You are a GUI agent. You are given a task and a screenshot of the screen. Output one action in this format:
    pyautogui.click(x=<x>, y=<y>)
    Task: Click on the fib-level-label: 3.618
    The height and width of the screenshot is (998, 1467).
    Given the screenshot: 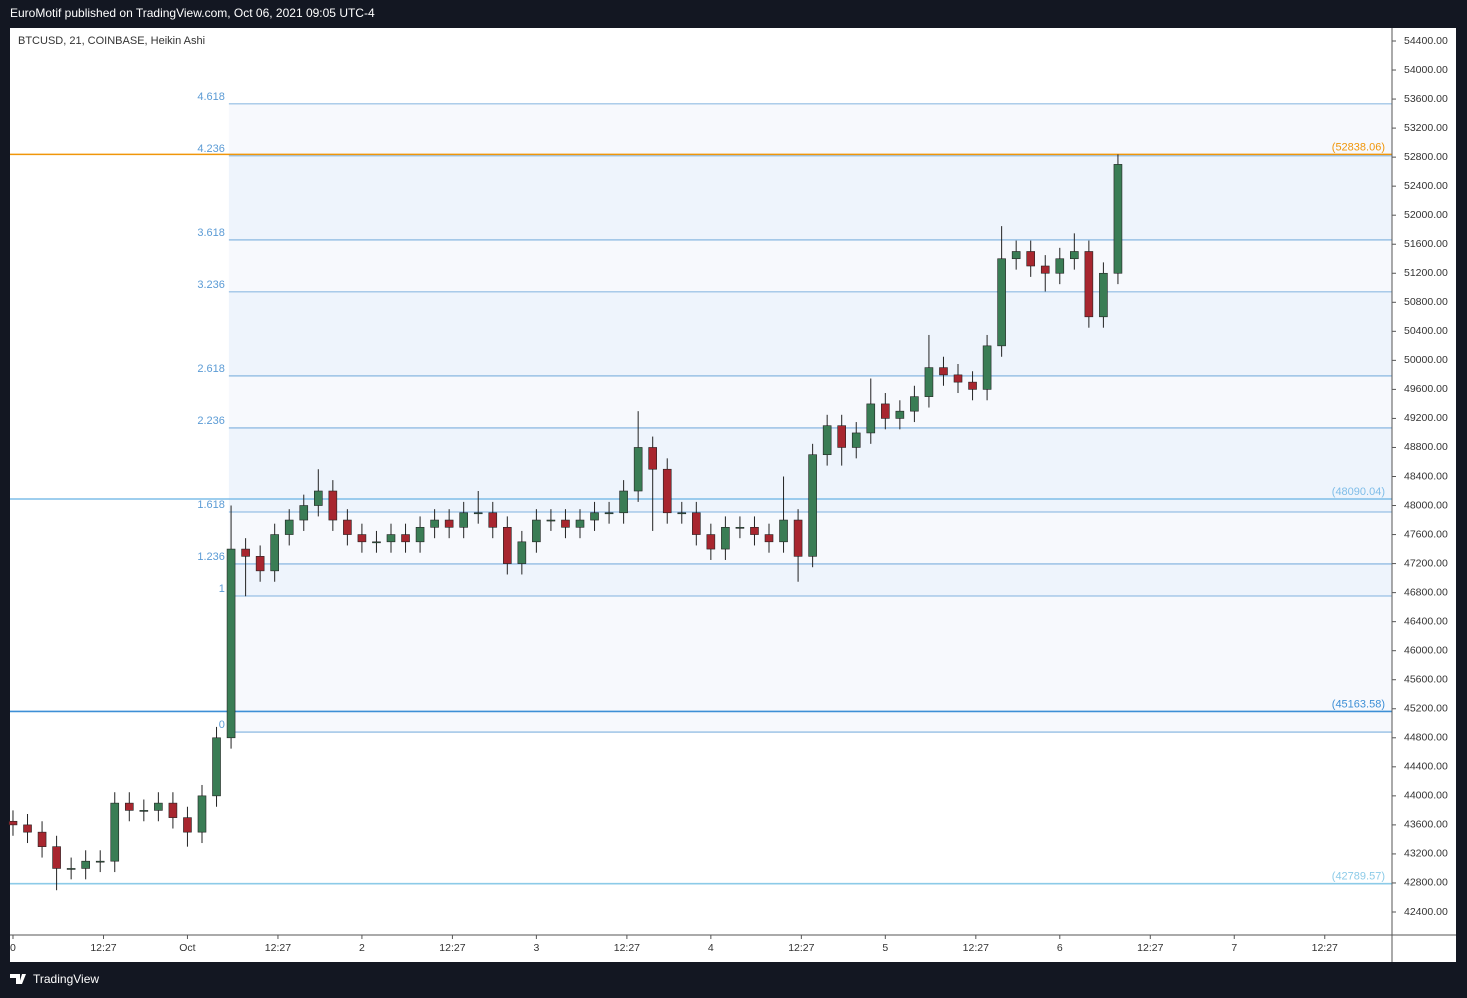 What is the action you would take?
    pyautogui.click(x=211, y=233)
    